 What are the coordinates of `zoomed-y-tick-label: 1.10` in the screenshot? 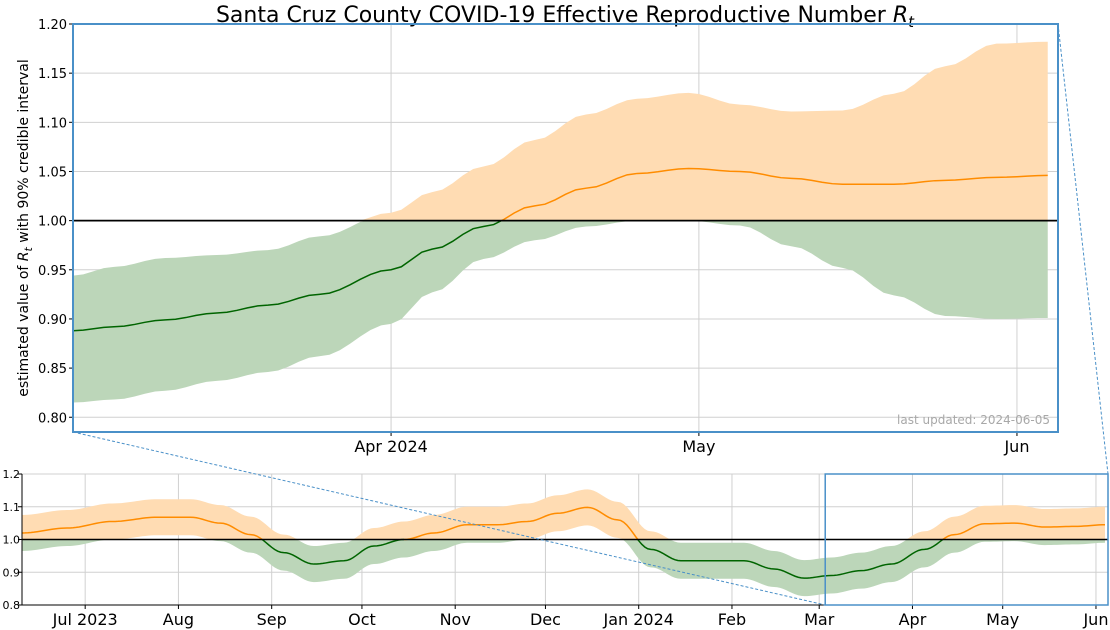 It's located at (52, 123).